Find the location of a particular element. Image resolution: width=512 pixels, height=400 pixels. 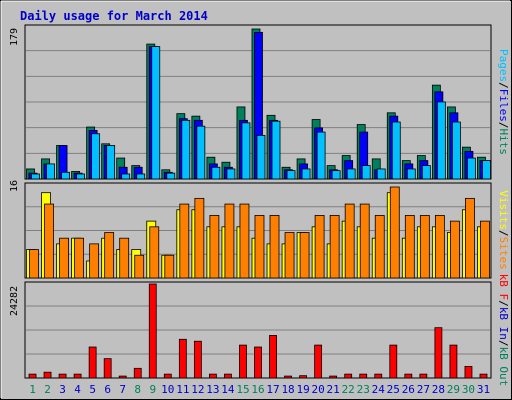

x-tick-label: 24 is located at coordinates (379, 389).